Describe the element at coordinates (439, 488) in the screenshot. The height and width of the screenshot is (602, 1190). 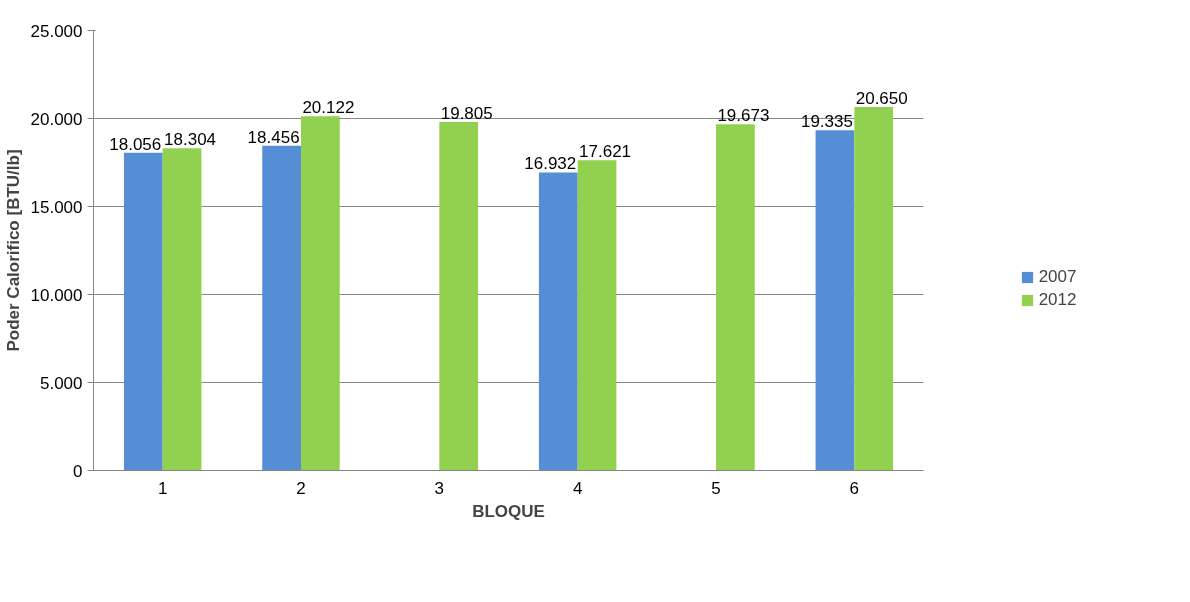
I see `x-tick-label: 3` at that location.